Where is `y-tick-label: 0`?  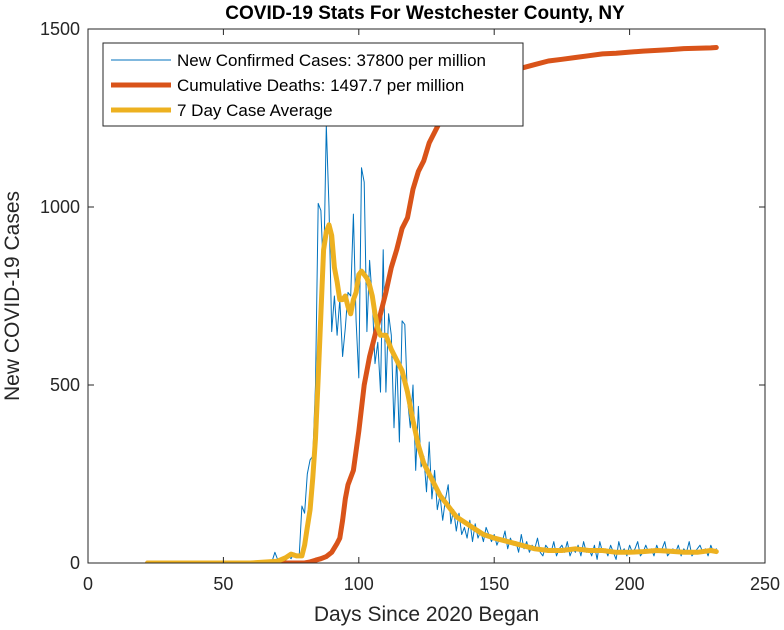 y-tick-label: 0 is located at coordinates (75, 563).